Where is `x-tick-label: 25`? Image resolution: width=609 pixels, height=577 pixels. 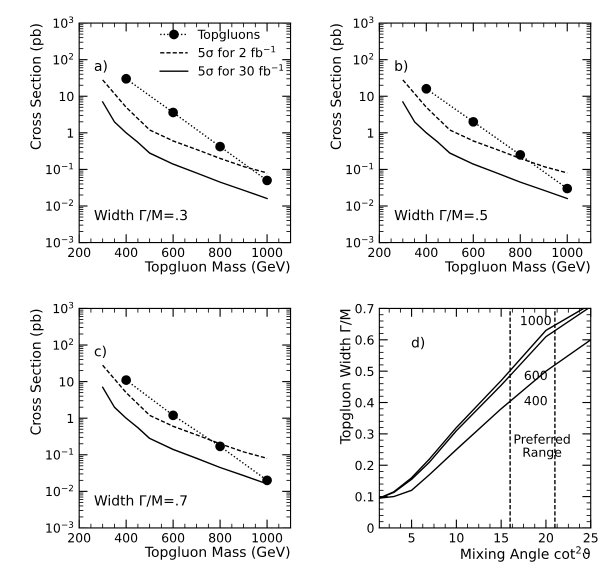 x-tick-label: 25 is located at coordinates (591, 537).